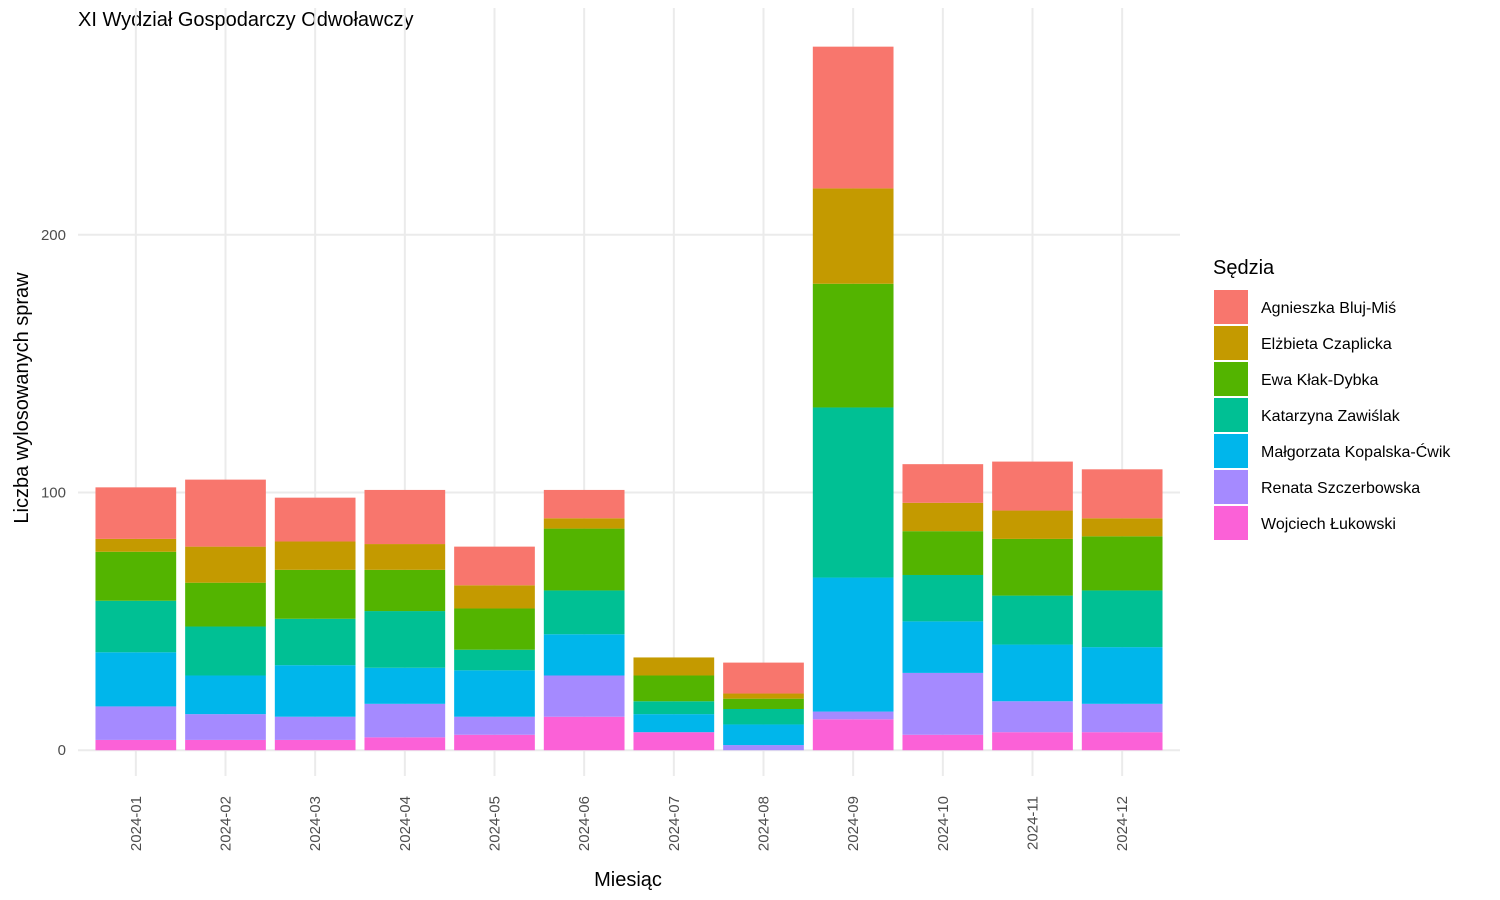  I want to click on legend-label: Agnieszka Bluj-Miś, so click(1328, 308).